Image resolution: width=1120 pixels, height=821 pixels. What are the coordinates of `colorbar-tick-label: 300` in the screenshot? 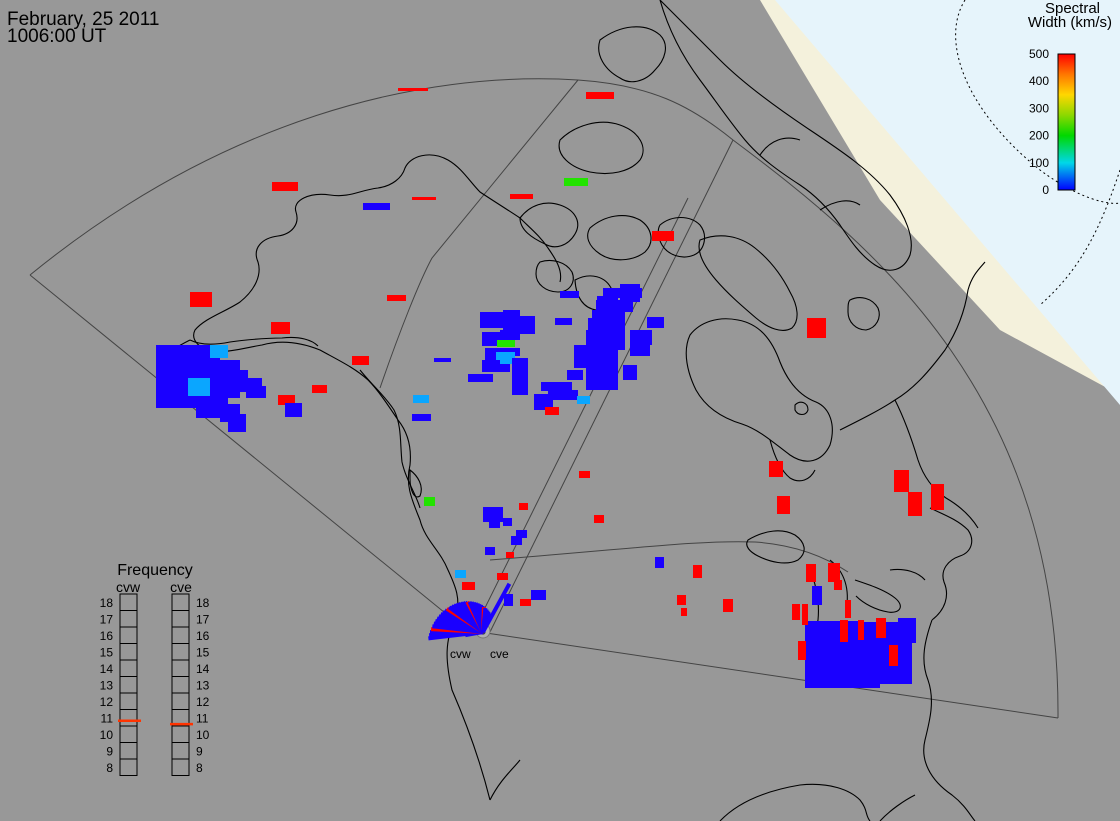 It's located at (1039, 108).